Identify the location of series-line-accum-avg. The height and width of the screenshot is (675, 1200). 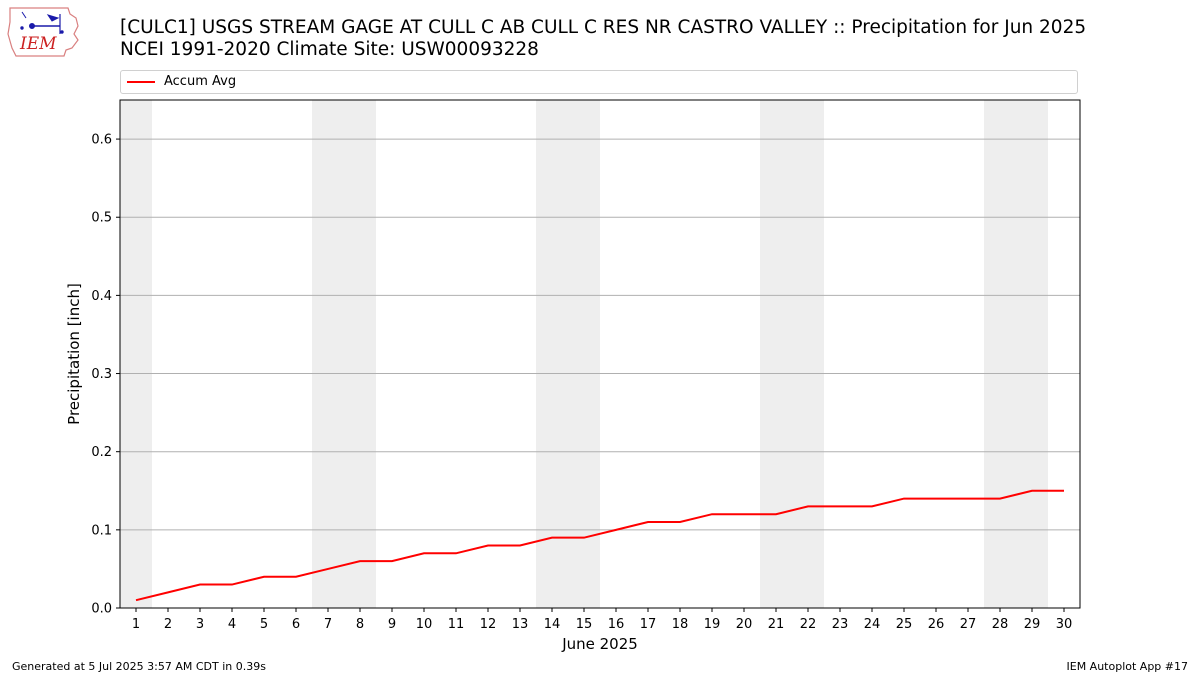
(599, 545).